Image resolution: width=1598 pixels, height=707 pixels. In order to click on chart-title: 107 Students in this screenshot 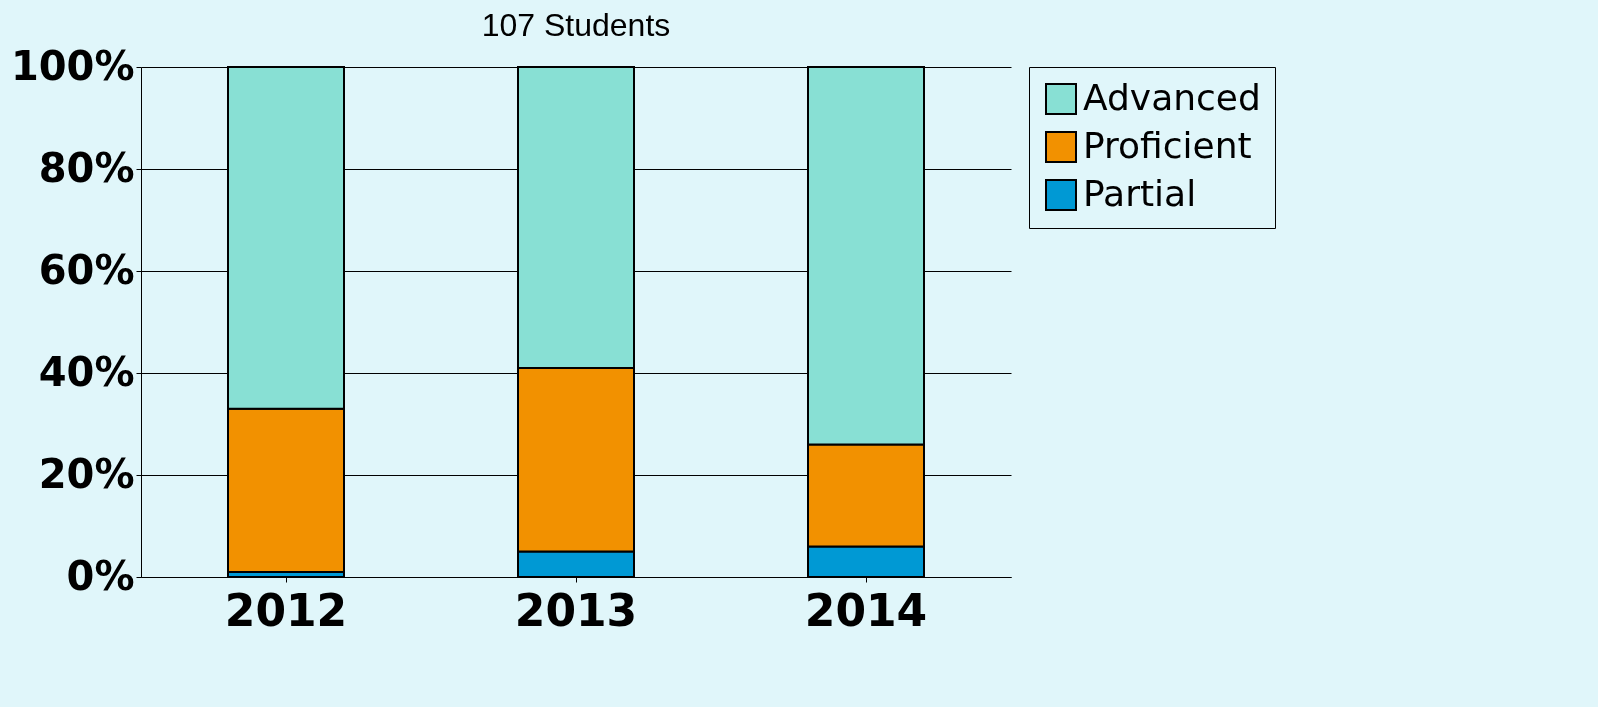, I will do `click(576, 25)`.